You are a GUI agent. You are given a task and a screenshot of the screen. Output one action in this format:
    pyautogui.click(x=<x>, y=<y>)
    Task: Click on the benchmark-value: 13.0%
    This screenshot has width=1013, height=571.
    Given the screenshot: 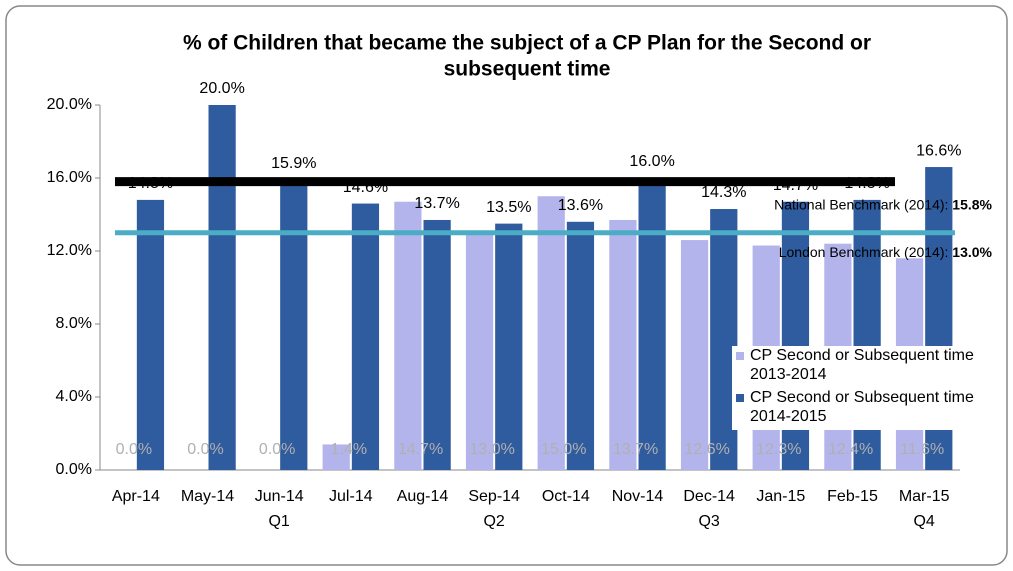 What is the action you would take?
    pyautogui.click(x=972, y=251)
    